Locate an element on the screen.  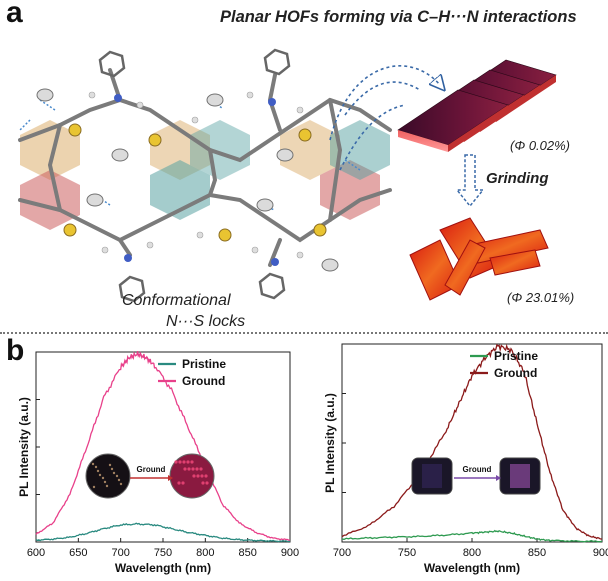
panel-a-letter: a is located at coordinates (14, 14).